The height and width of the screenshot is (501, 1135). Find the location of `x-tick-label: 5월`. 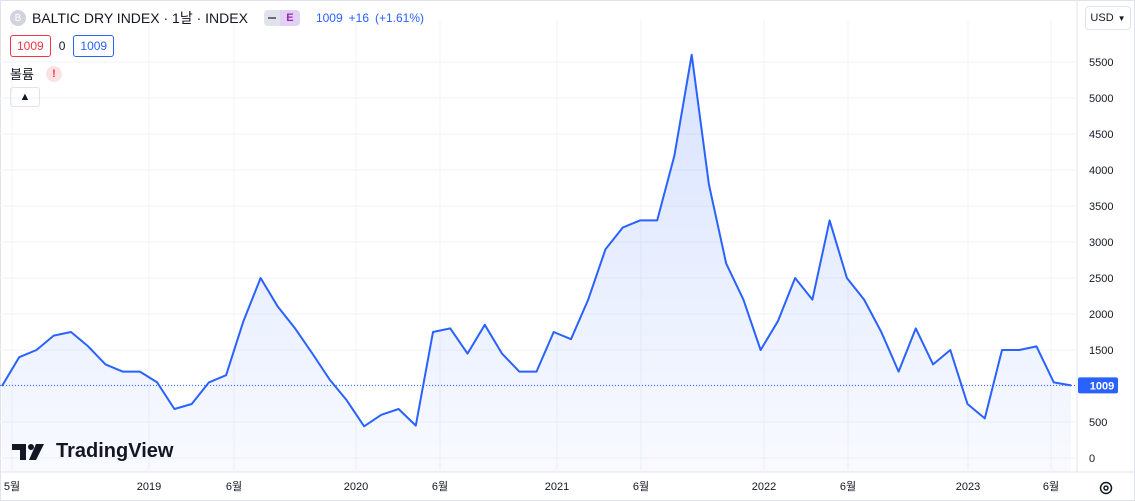

x-tick-label: 5월 is located at coordinates (12, 486).